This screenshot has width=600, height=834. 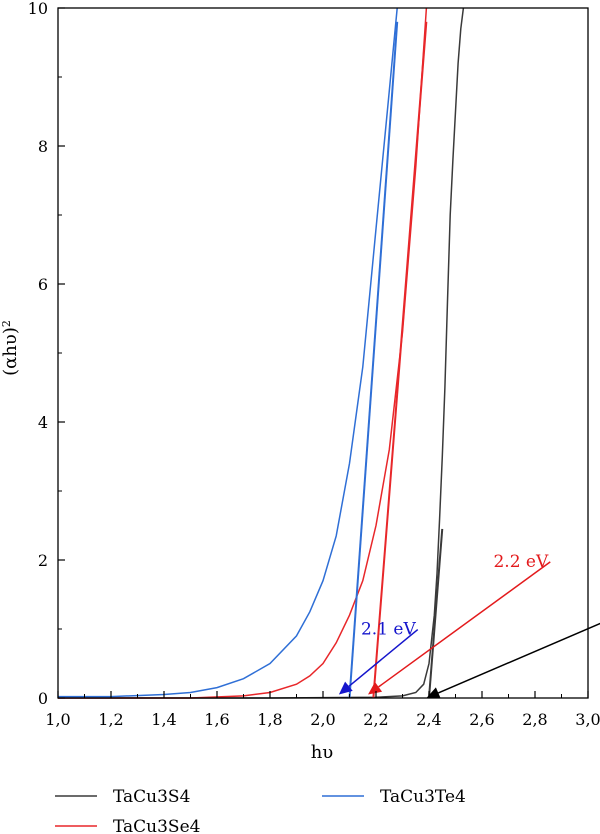 What do you see at coordinates (43, 560) in the screenshot?
I see `y-tick-label: 2` at bounding box center [43, 560].